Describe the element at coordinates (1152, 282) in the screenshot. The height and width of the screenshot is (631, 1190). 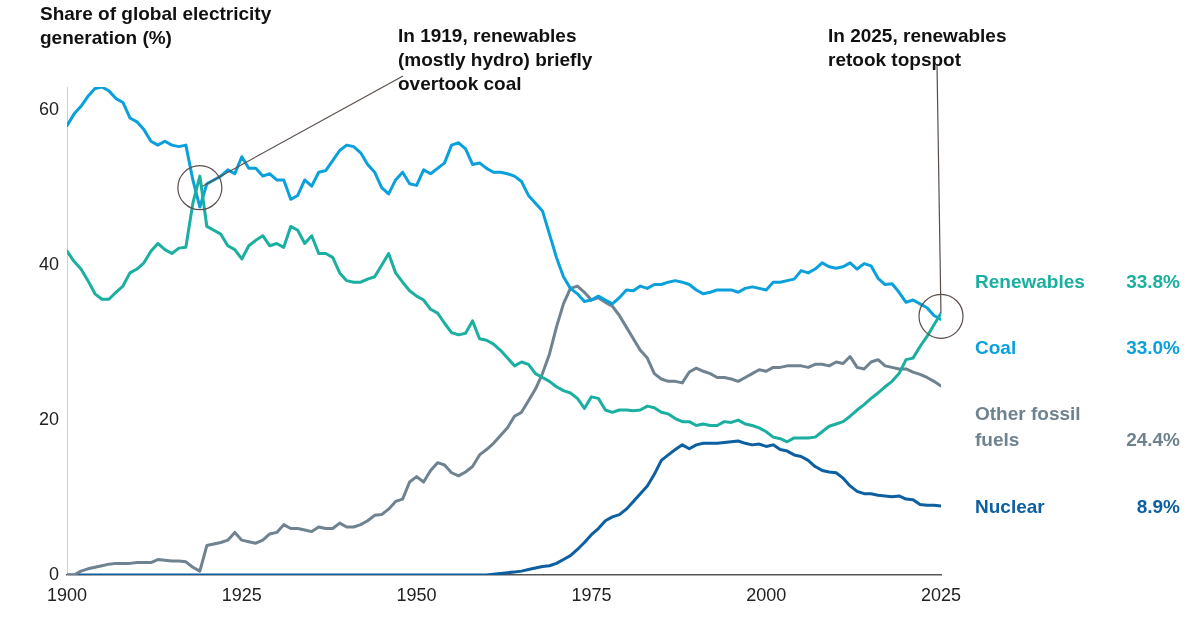
I see `text: 33.8%` at that location.